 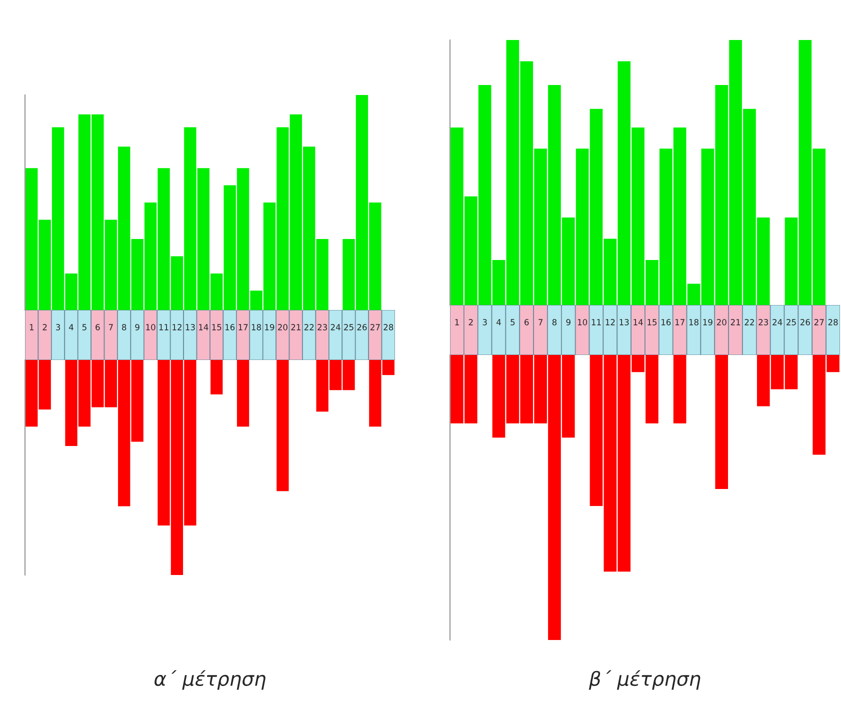 What do you see at coordinates (644, 680) in the screenshot?
I see `text: β΄ μέτρηση` at bounding box center [644, 680].